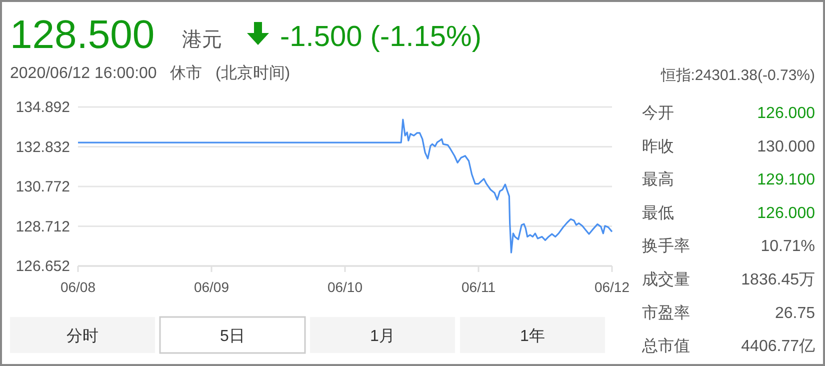 The width and height of the screenshot is (825, 366). I want to click on text: 4406.77亿, so click(778, 347).